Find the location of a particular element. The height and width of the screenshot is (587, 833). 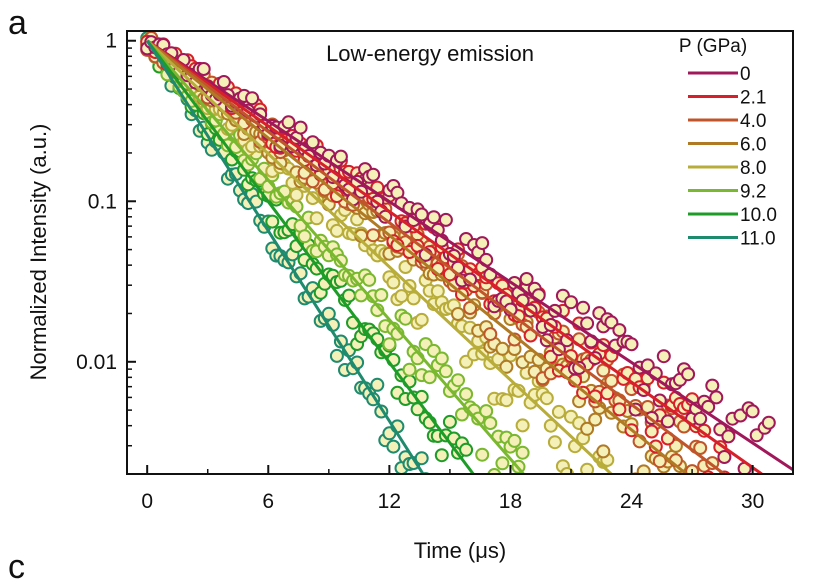

x-tick-label: 0 is located at coordinates (147, 501).